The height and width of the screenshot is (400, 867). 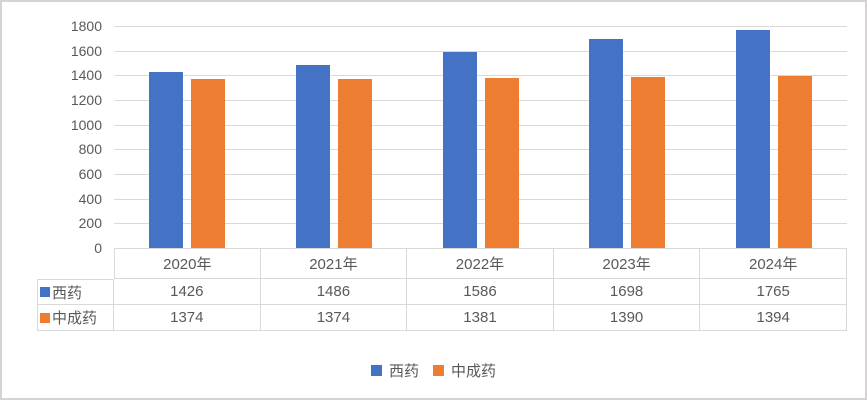 I want to click on legend-label: 西药, so click(x=403, y=371).